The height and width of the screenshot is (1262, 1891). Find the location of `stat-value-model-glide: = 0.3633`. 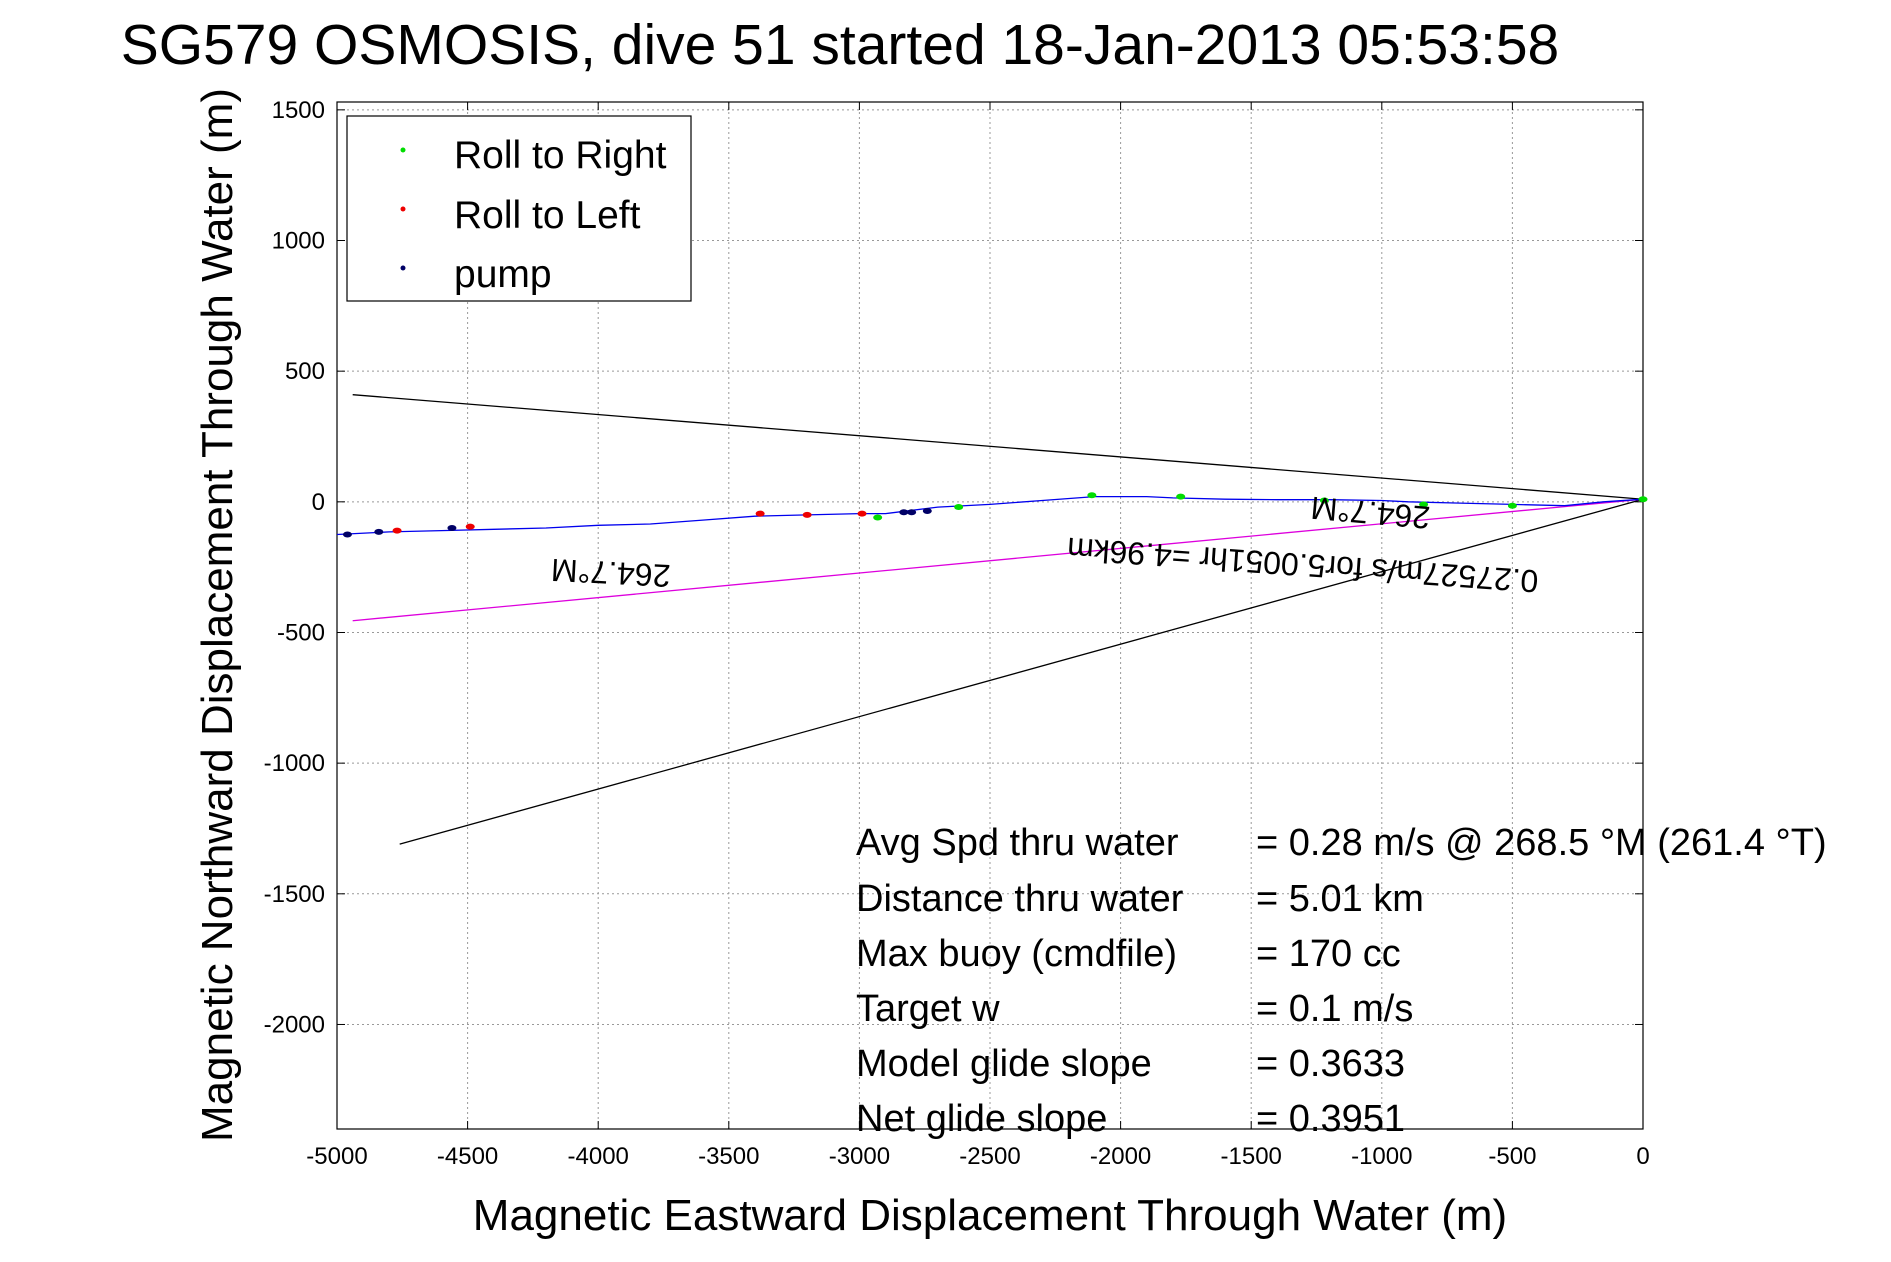

stat-value-model-glide: = 0.3633 is located at coordinates (1330, 1064).